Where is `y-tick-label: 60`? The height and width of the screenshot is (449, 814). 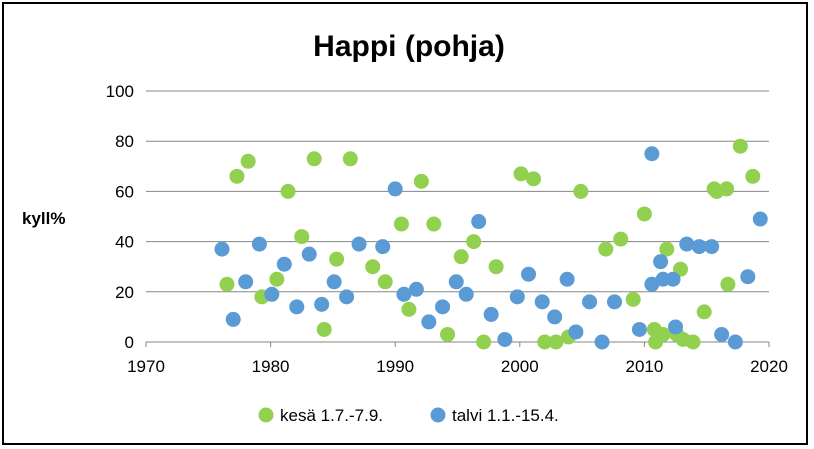
y-tick-label: 60 is located at coordinates (124, 191).